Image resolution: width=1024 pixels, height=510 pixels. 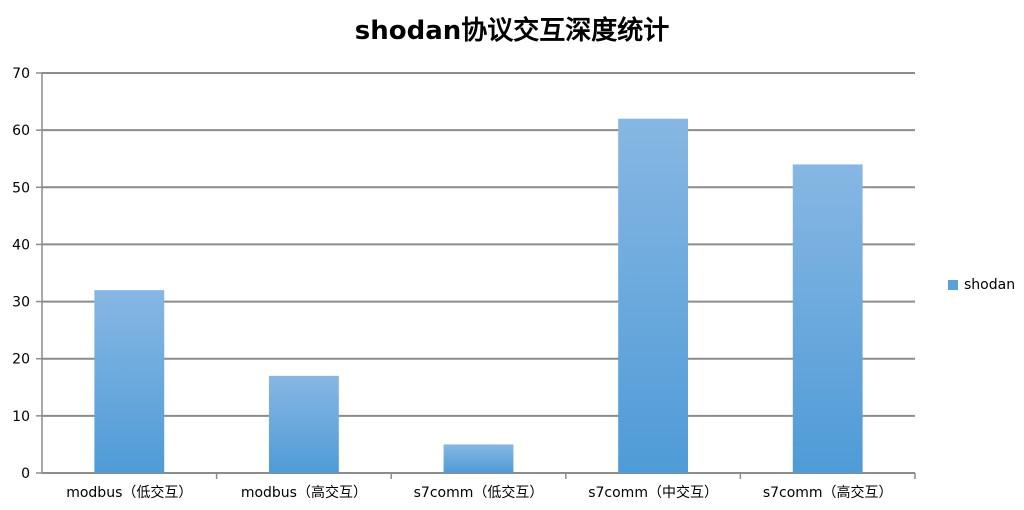 I want to click on y-tick-label: 10, so click(x=21, y=417).